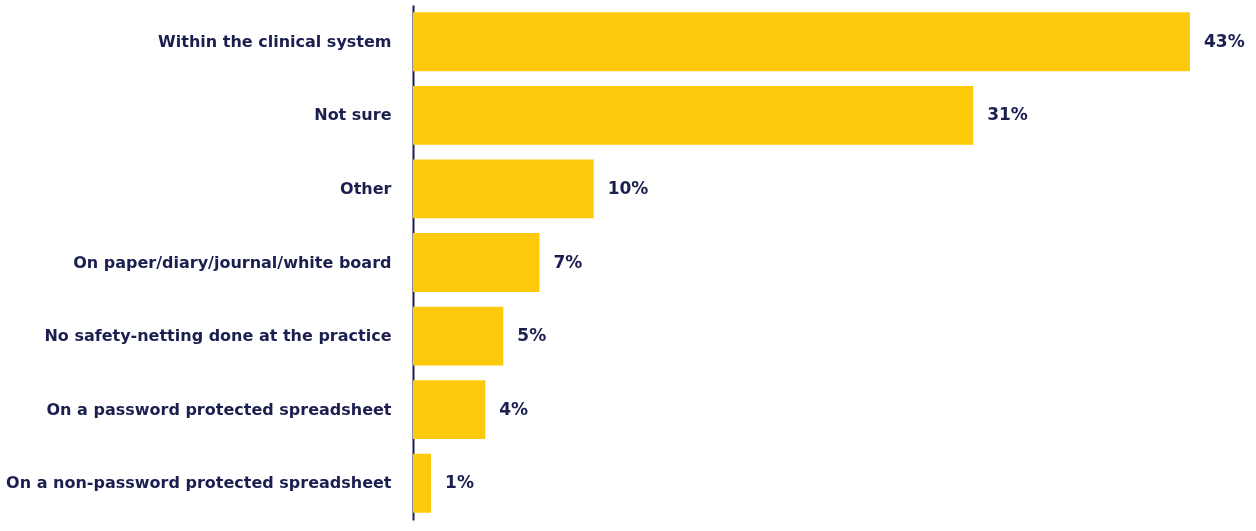 The width and height of the screenshot is (1256, 531). What do you see at coordinates (218, 336) in the screenshot?
I see `y-tick-label: No safety-netting done at the practice` at bounding box center [218, 336].